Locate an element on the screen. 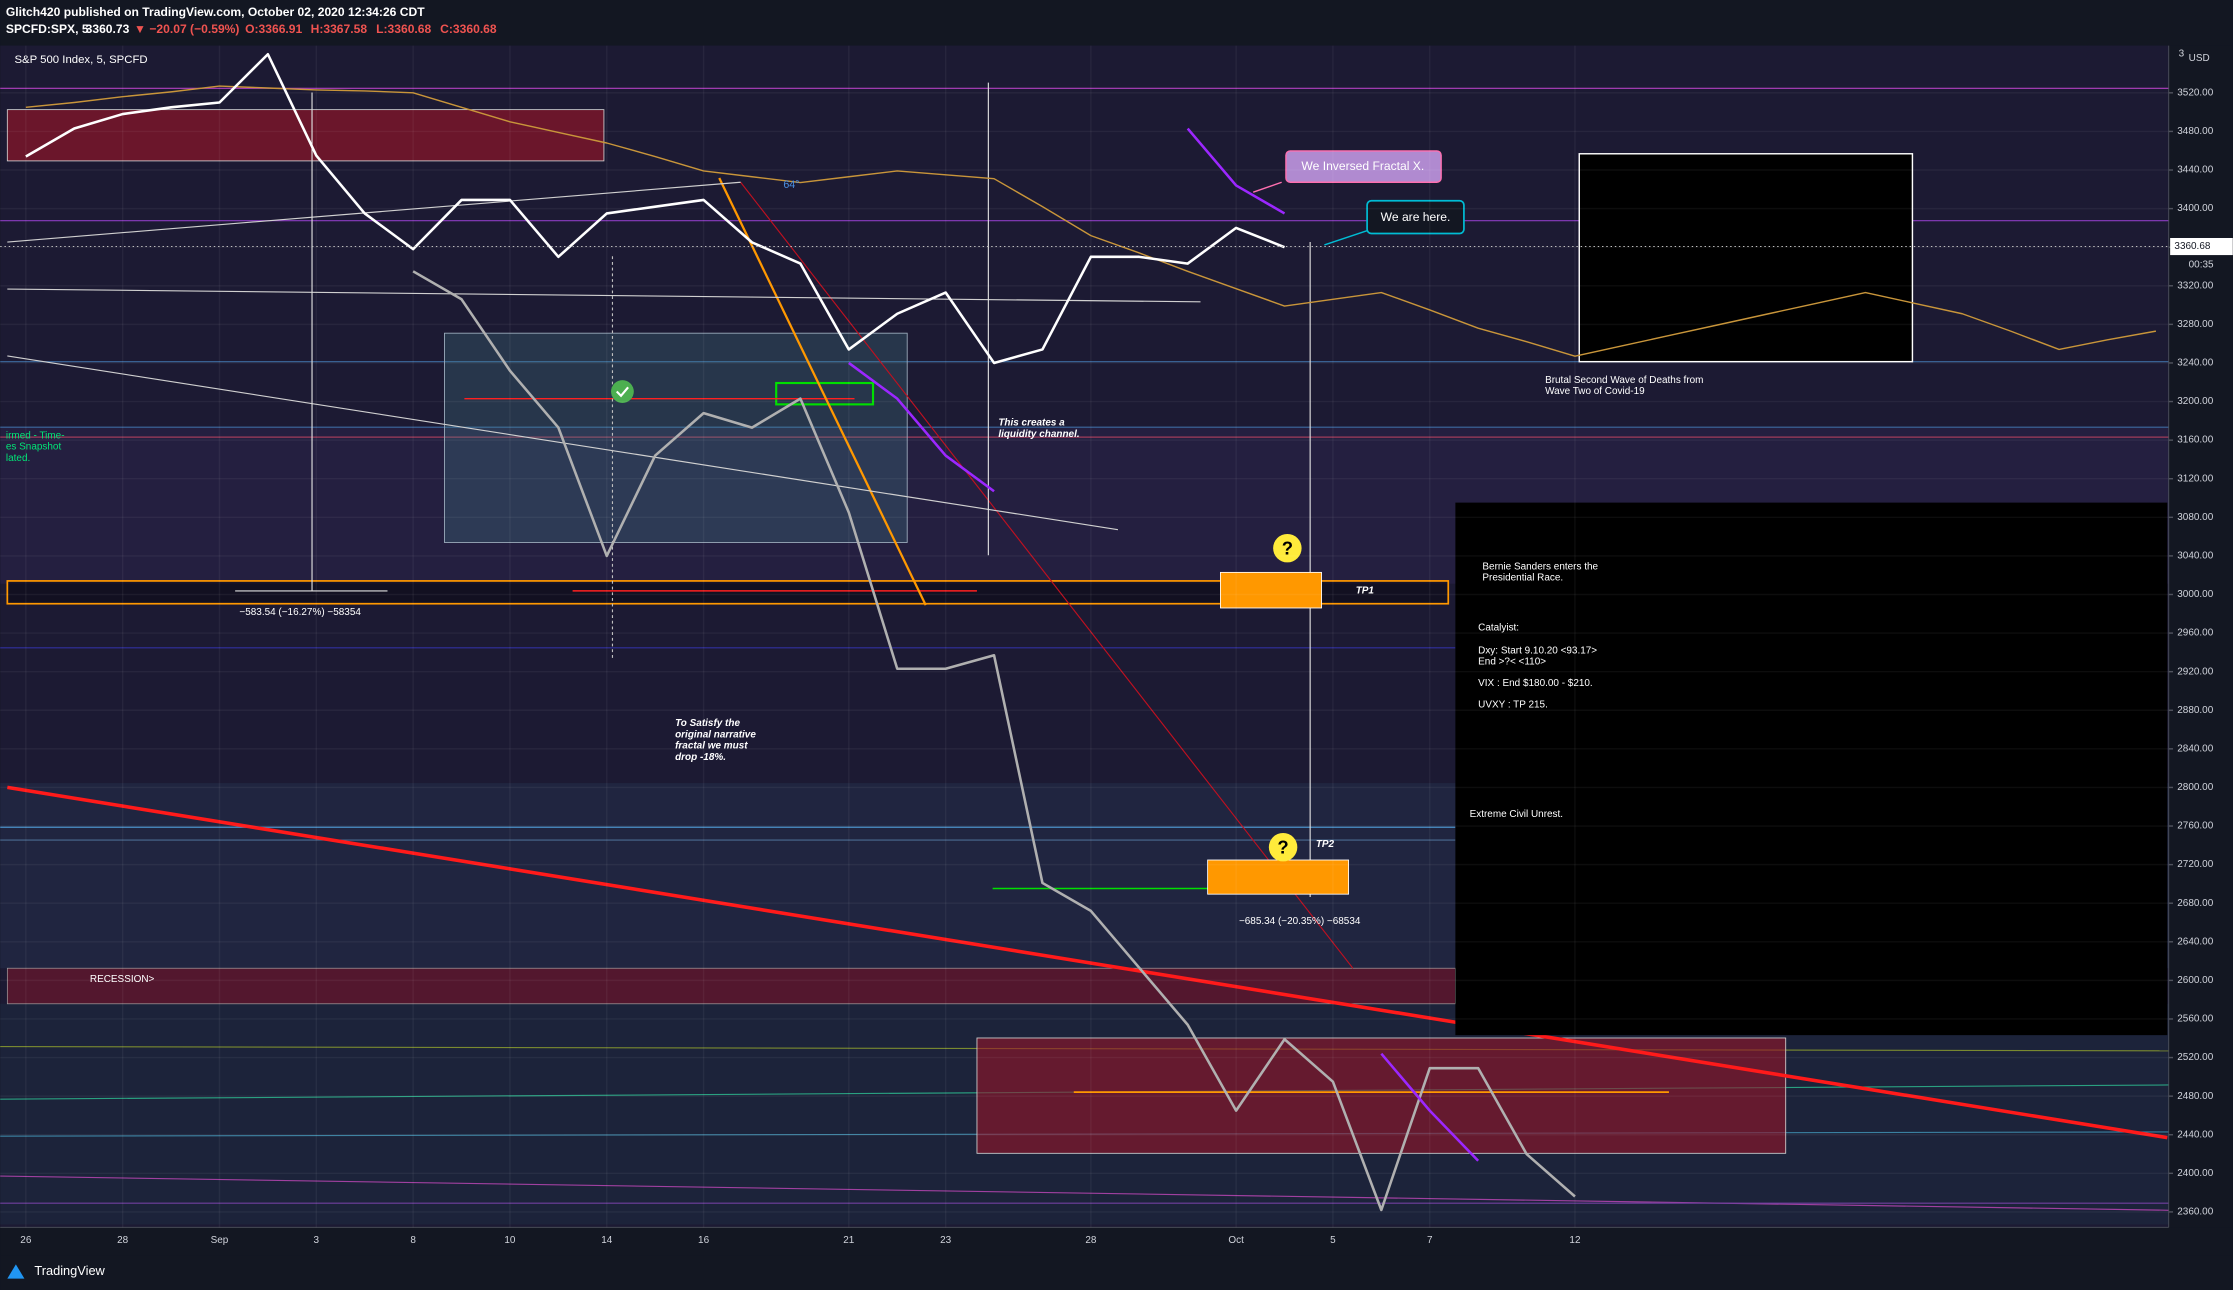 This screenshot has width=2233, height=1290. y-tick-label: 2840.00 is located at coordinates (2195, 748).